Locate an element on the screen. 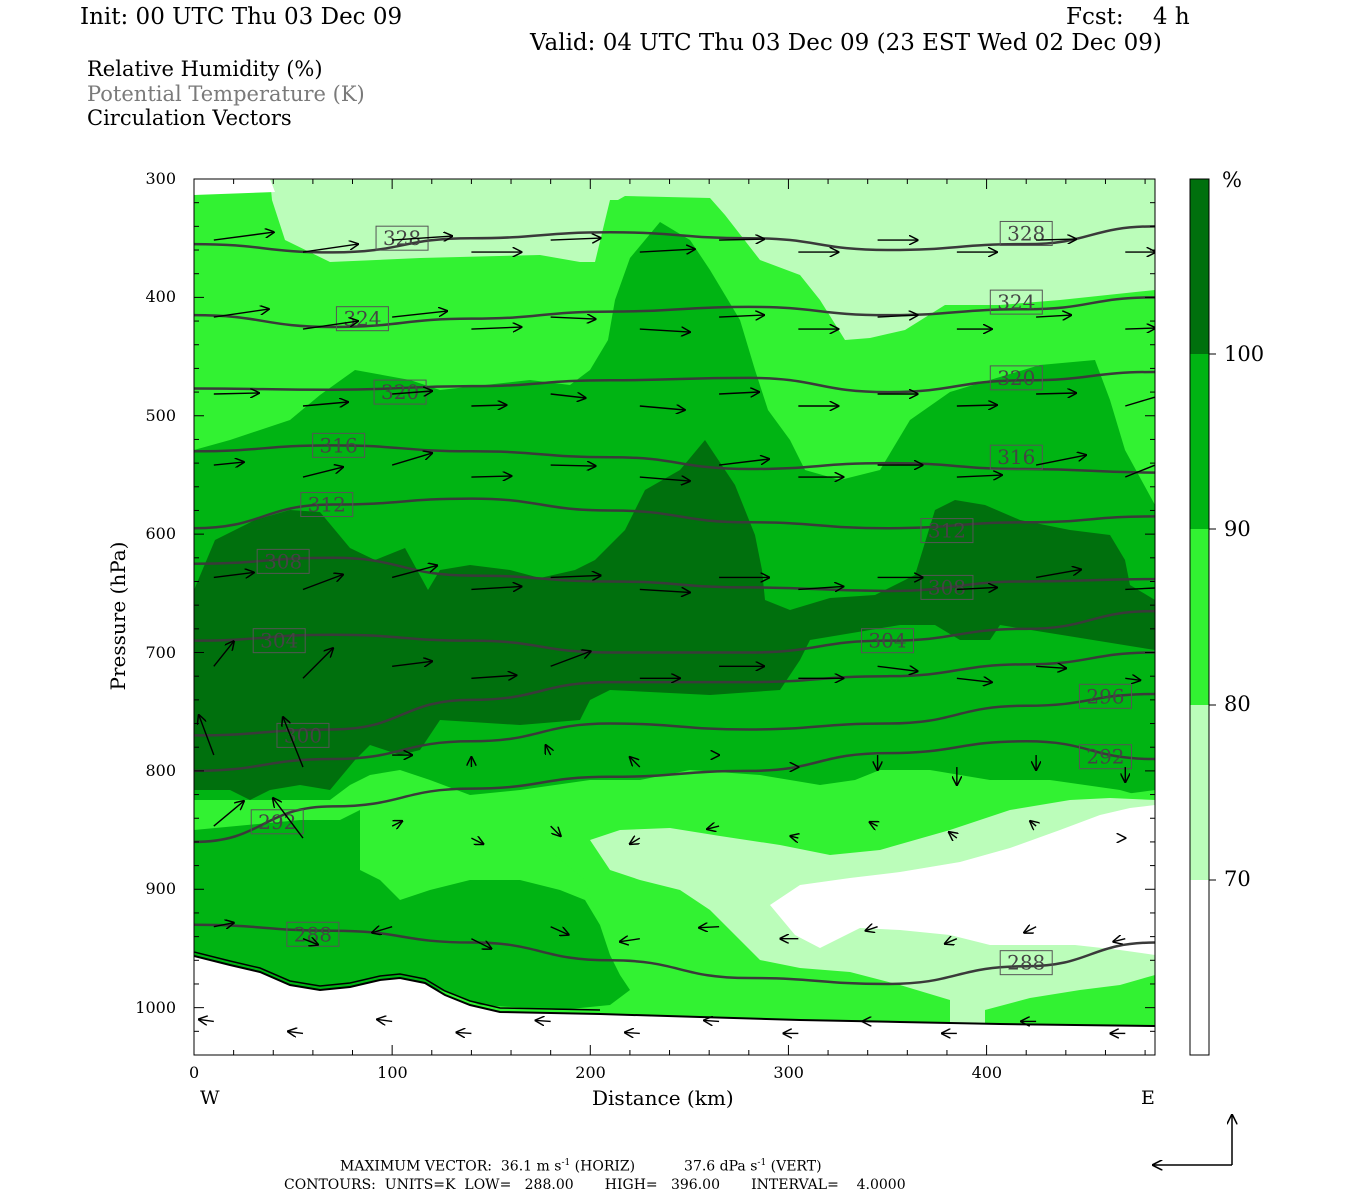  x-tick-label: 400 is located at coordinates (987, 1072).